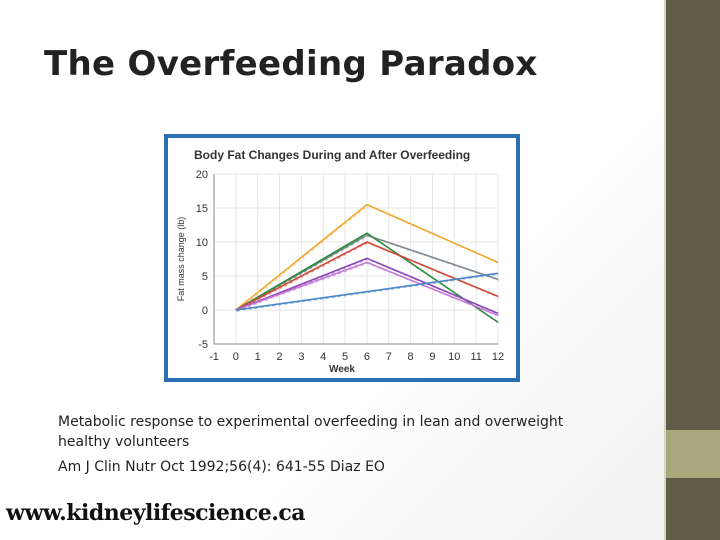  What do you see at coordinates (345, 357) in the screenshot?
I see `x-tick-label: 5` at bounding box center [345, 357].